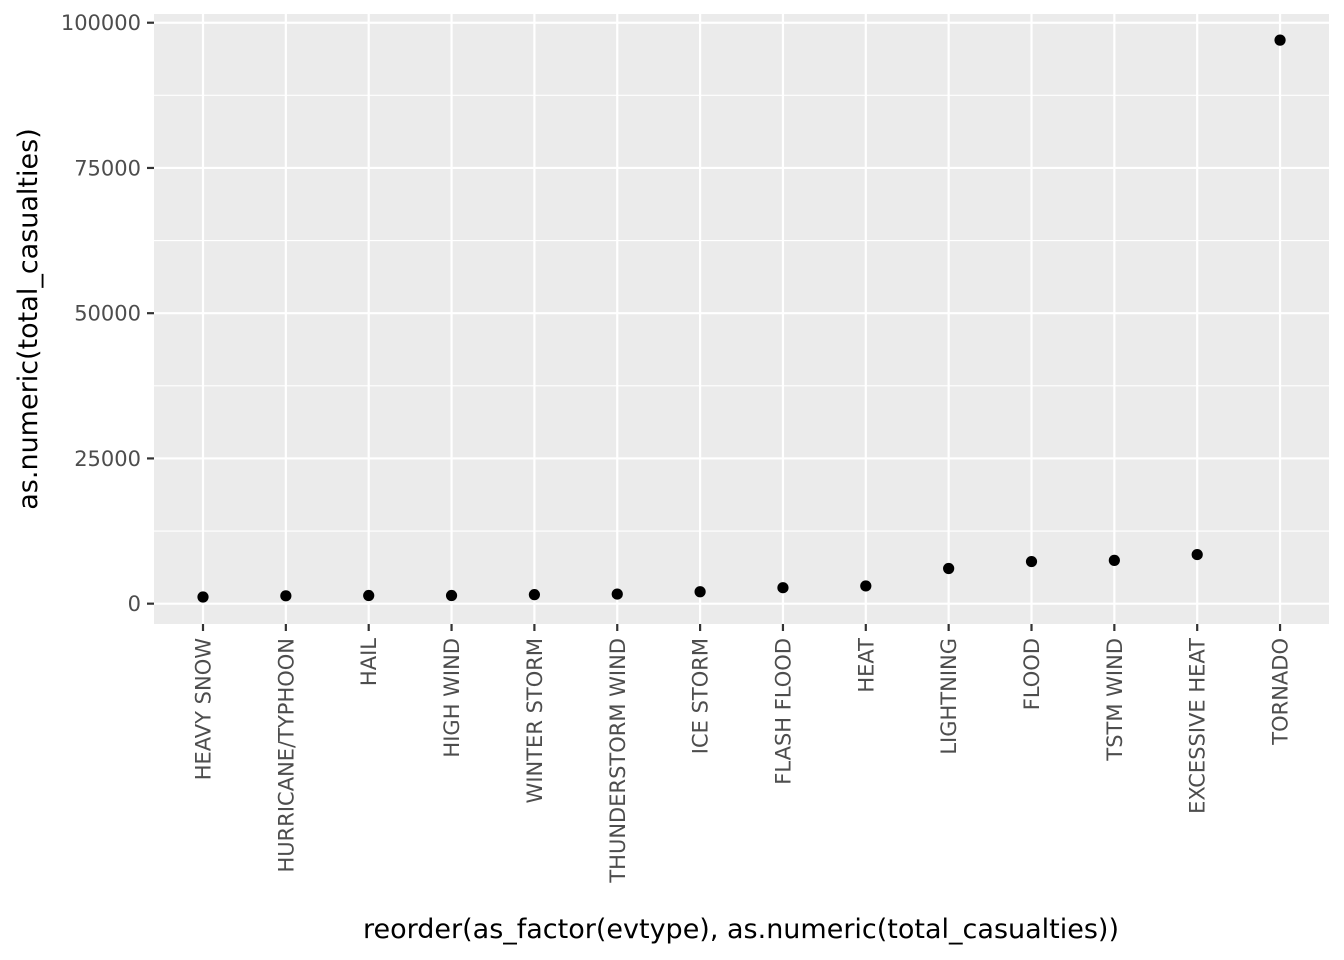 This screenshot has width=1344, height=960. I want to click on x-tick-label: HEAVY SNOW, so click(204, 709).